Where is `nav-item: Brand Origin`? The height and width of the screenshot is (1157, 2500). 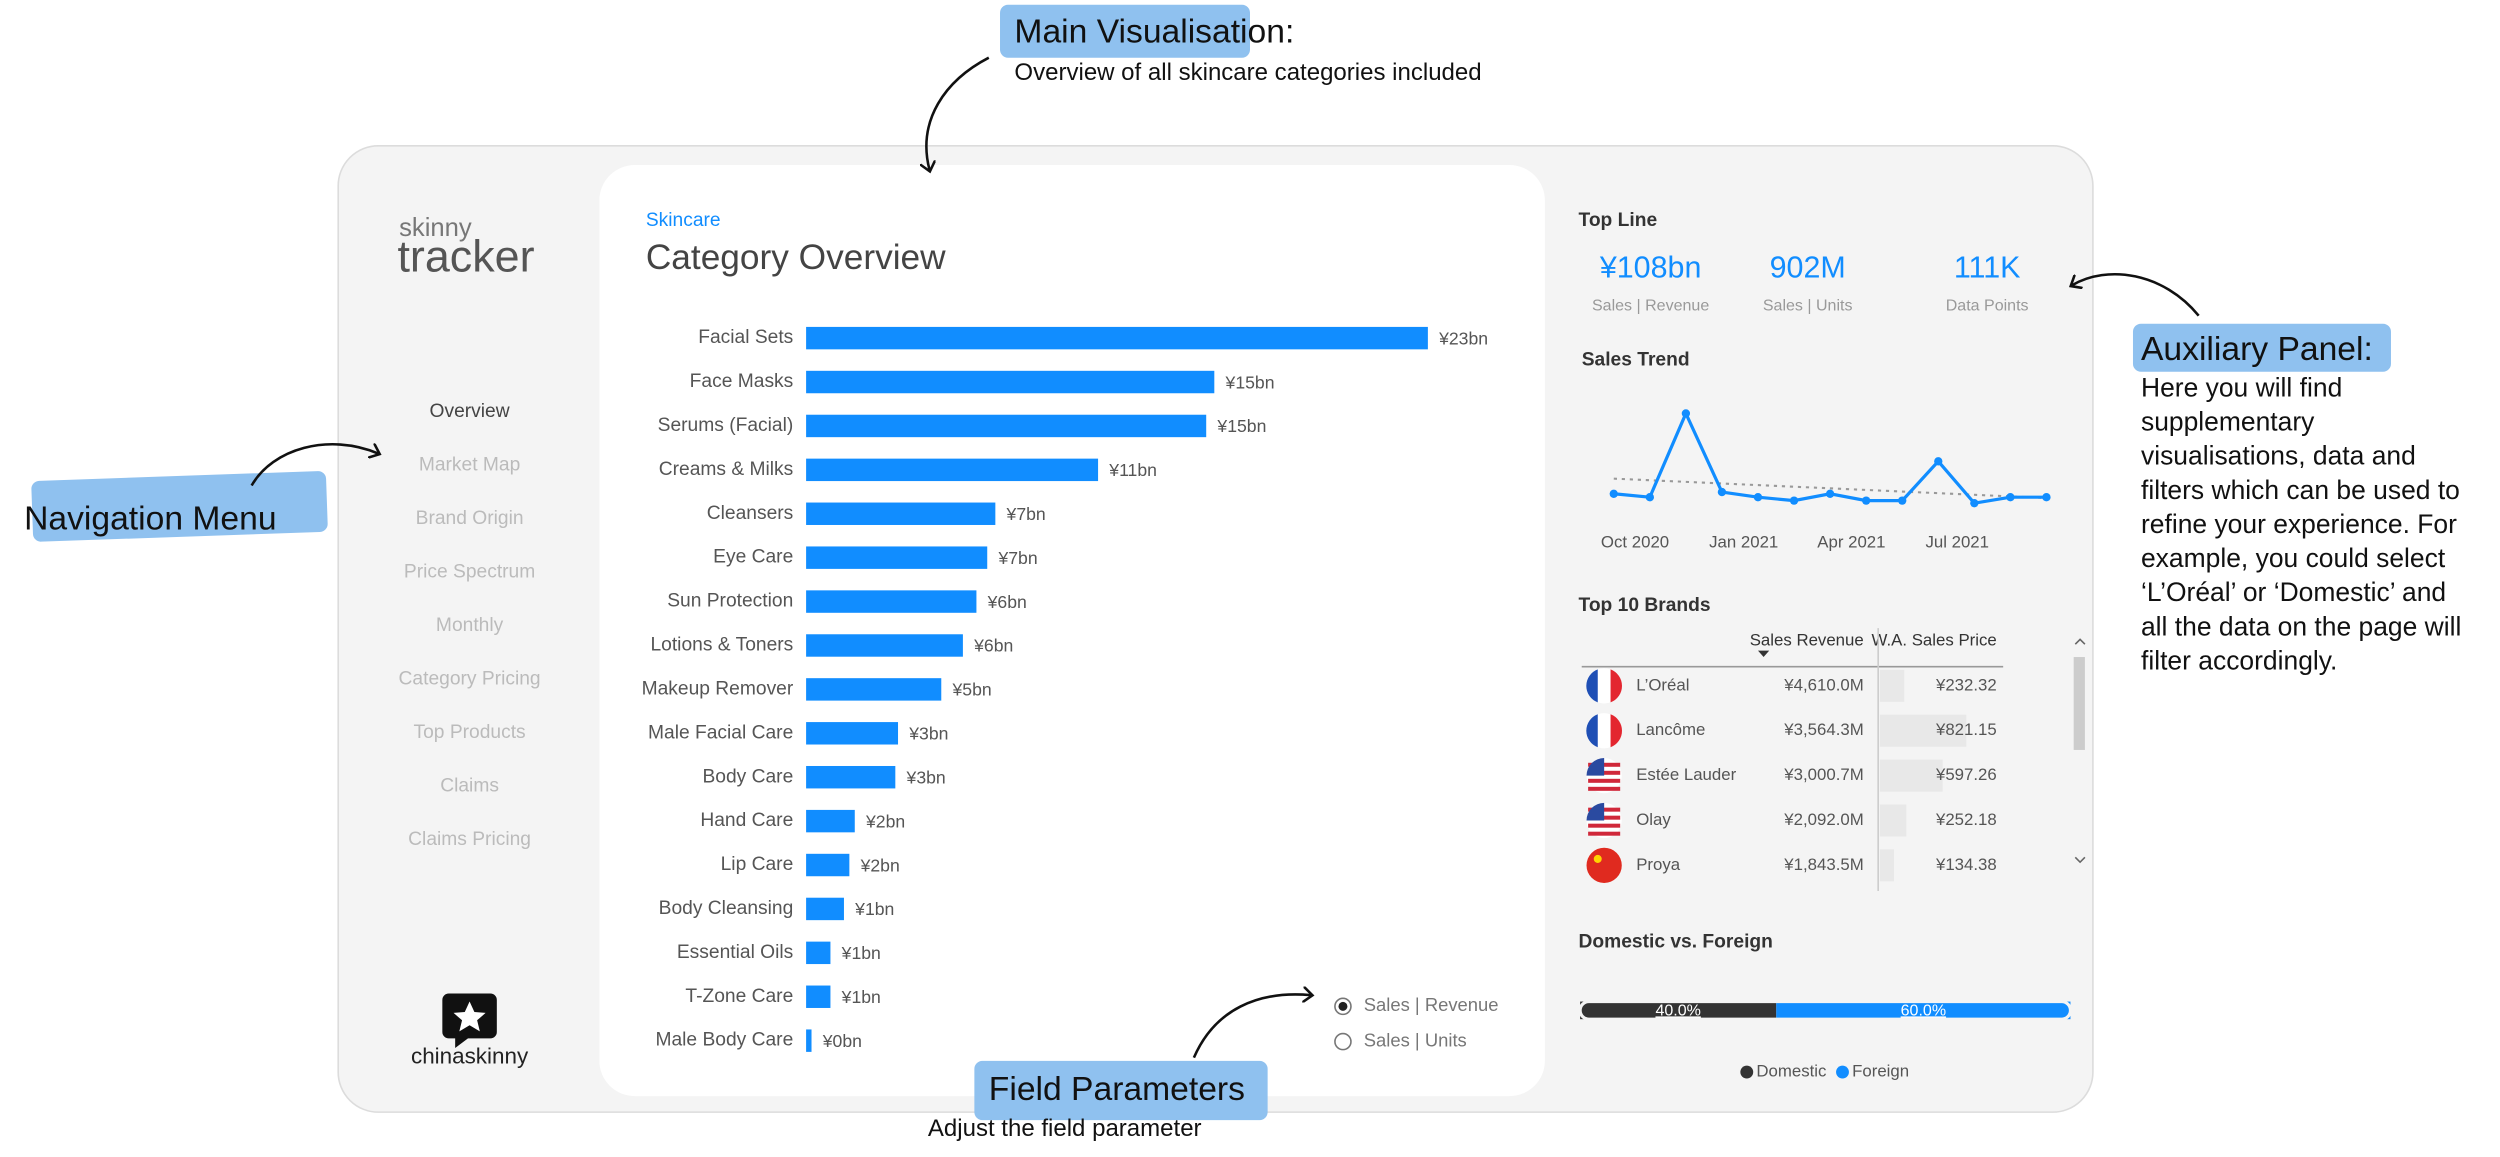 nav-item: Brand Origin is located at coordinates (470, 518).